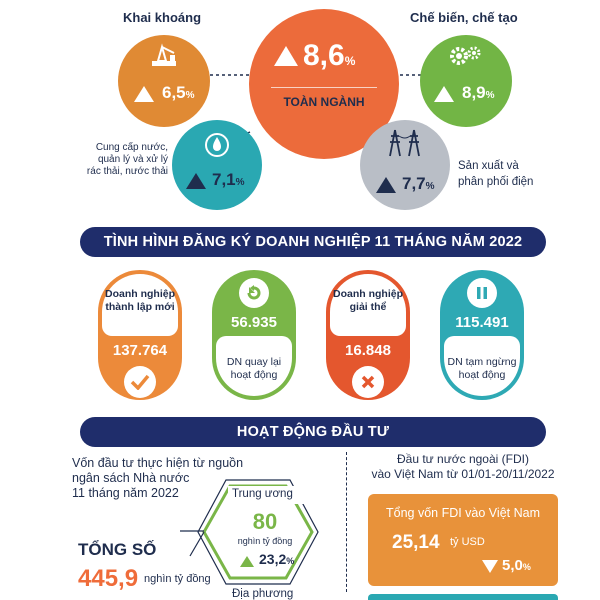 The width and height of the screenshot is (600, 600). Describe the element at coordinates (526, 567) in the screenshot. I see `fdi-change-unit: %` at that location.